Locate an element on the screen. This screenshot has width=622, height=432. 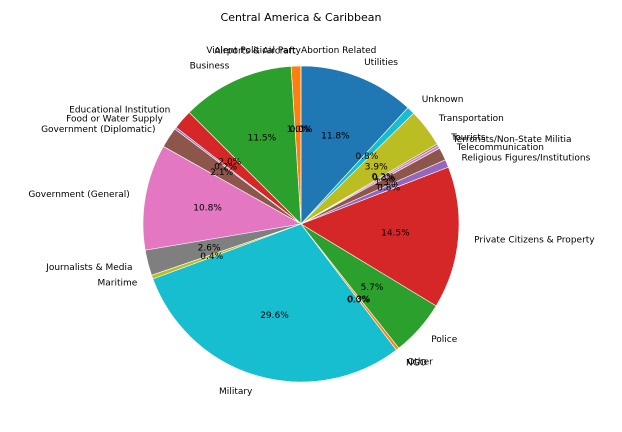
percent-label-abortion-related: 0.0% is located at coordinates (301, 130).